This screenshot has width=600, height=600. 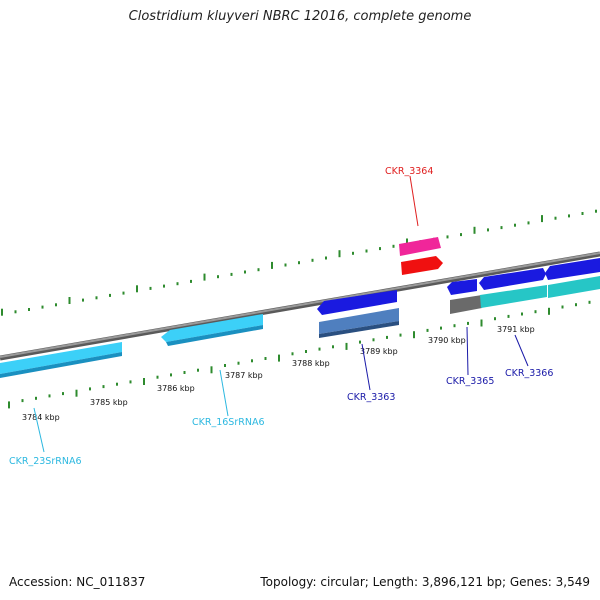 I want to click on gene-label-ckr-3366: CKR_3366, so click(x=529, y=373).